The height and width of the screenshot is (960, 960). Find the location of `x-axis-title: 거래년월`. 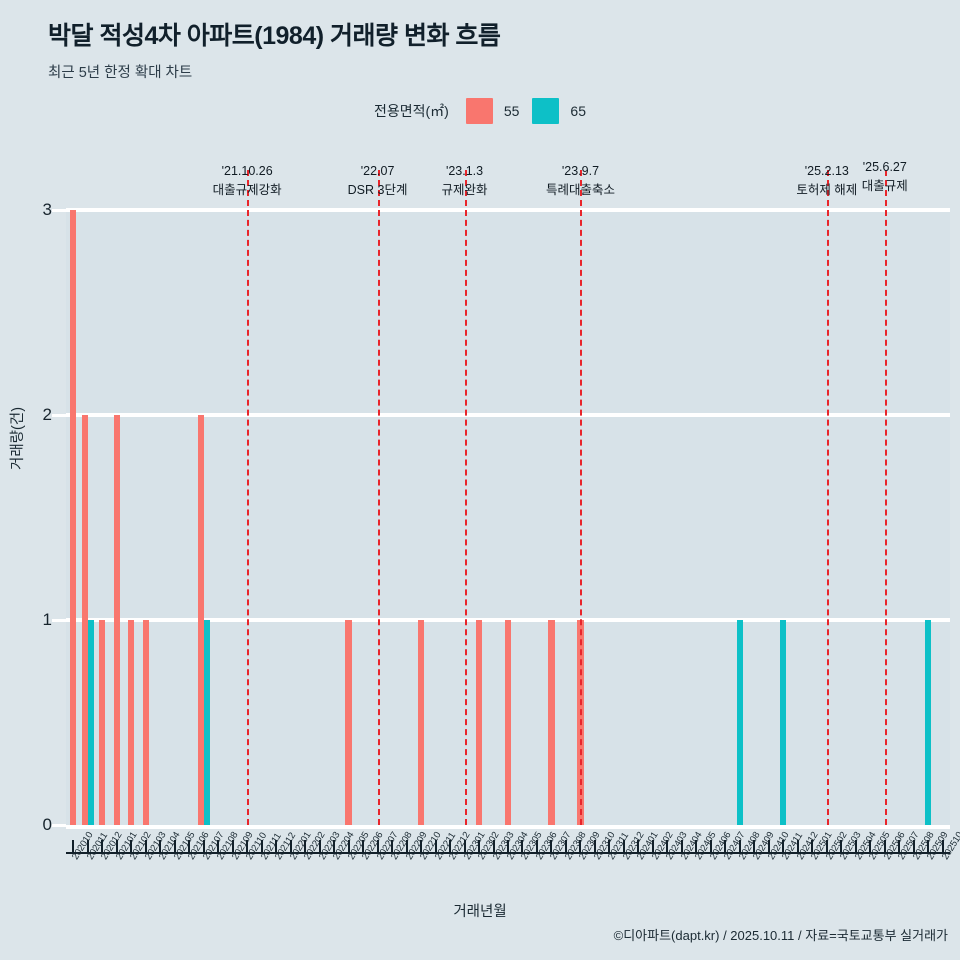

x-axis-title: 거래년월 is located at coordinates (480, 912).